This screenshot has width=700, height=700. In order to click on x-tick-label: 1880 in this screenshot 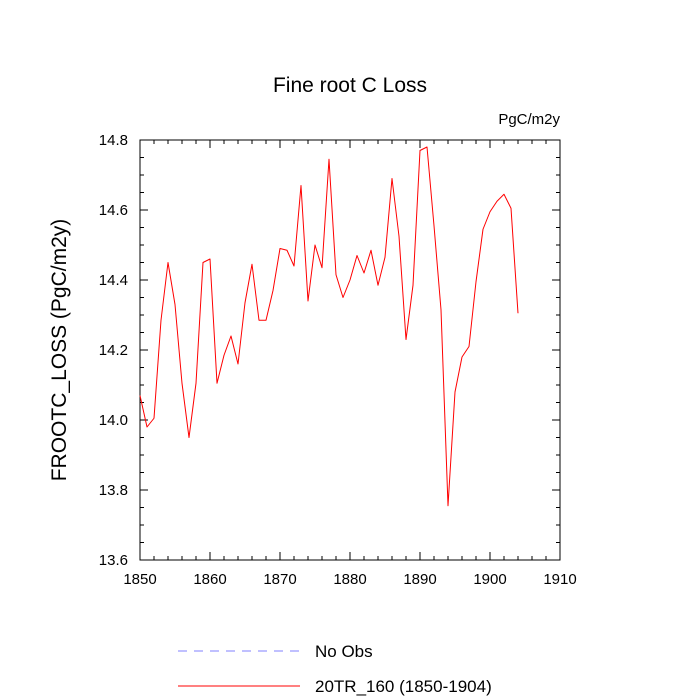, I will do `click(349, 579)`.